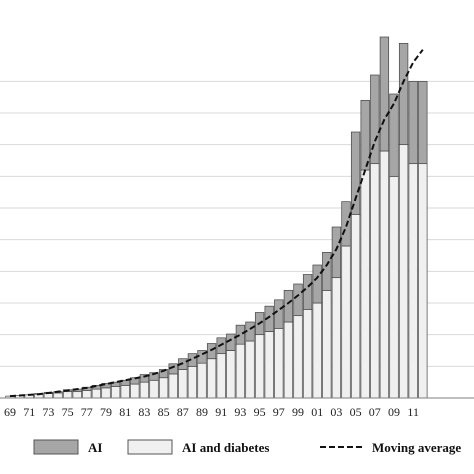 This screenshot has height=474, width=474. Describe the element at coordinates (125, 412) in the screenshot. I see `x-tick-label: 81` at that location.